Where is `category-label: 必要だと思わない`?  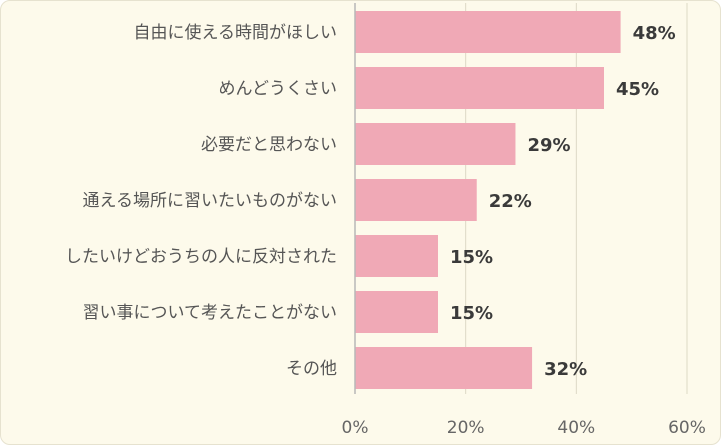 category-label: 必要だと思わない is located at coordinates (269, 145).